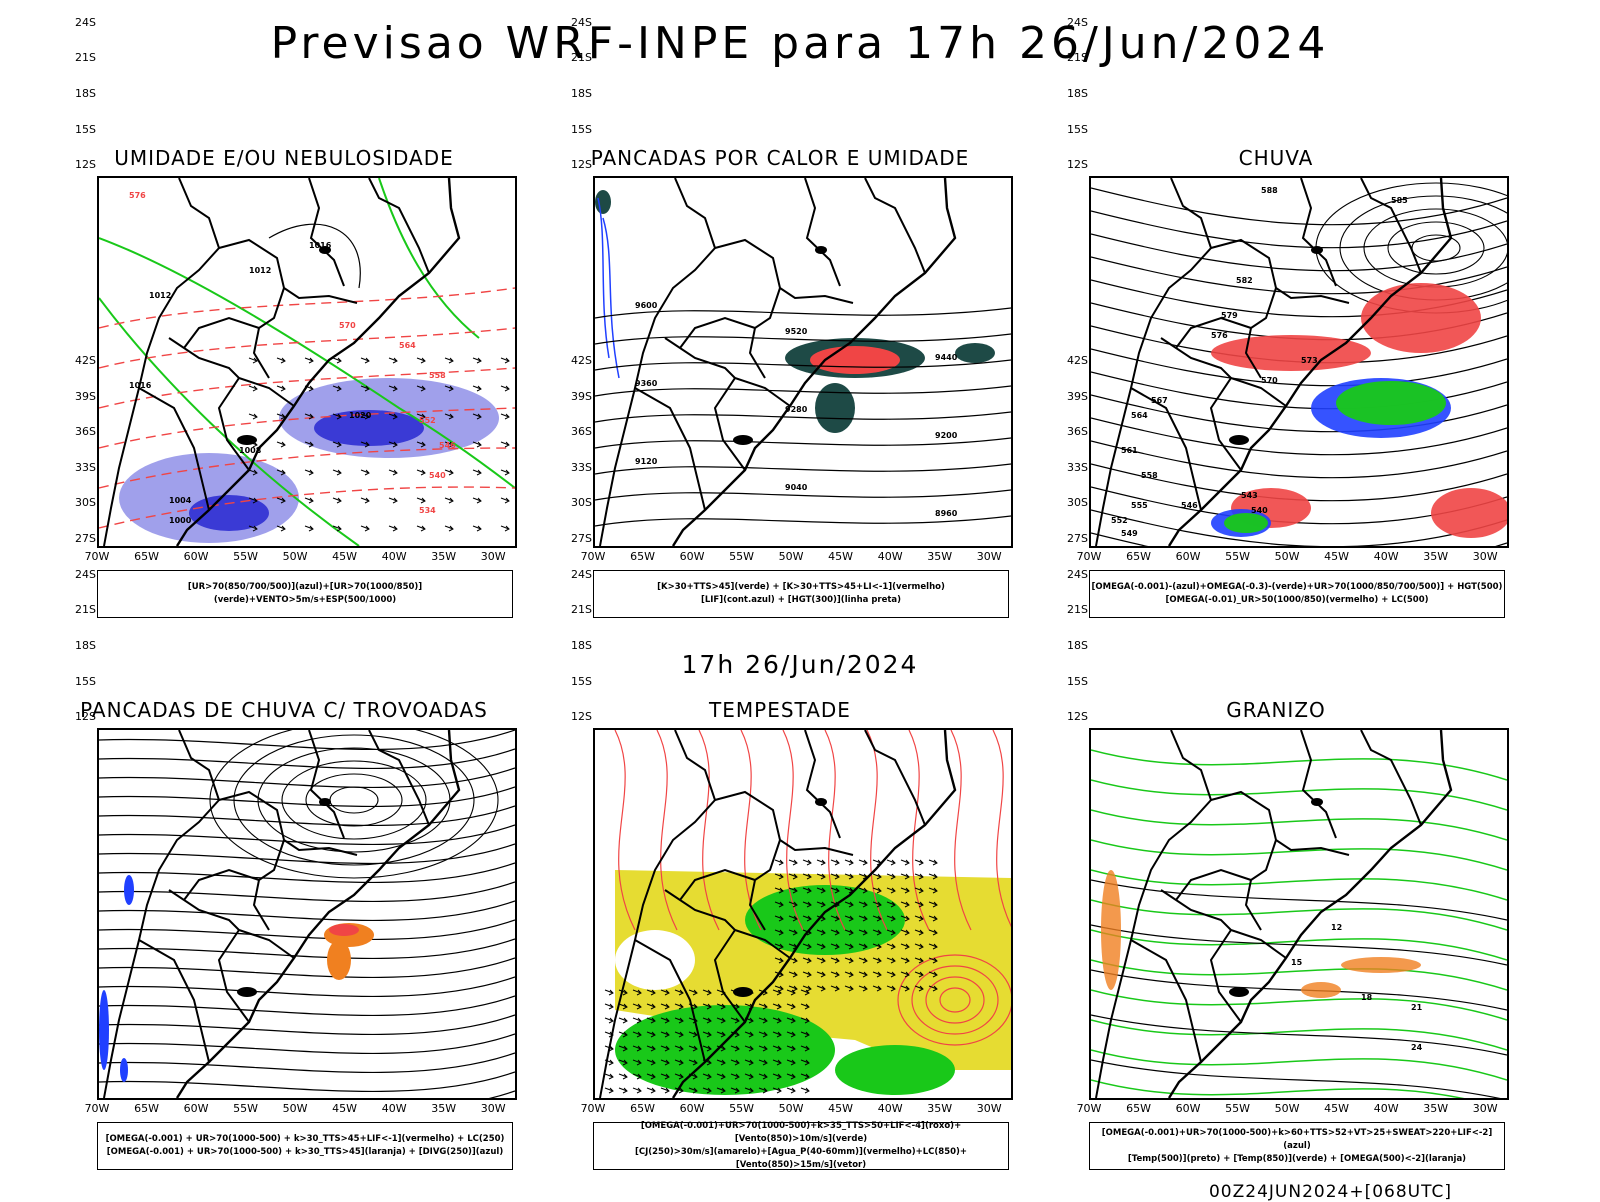 Image resolution: width=1600 pixels, height=1202 pixels. I want to click on green-humidity-contour, so click(307, 363).